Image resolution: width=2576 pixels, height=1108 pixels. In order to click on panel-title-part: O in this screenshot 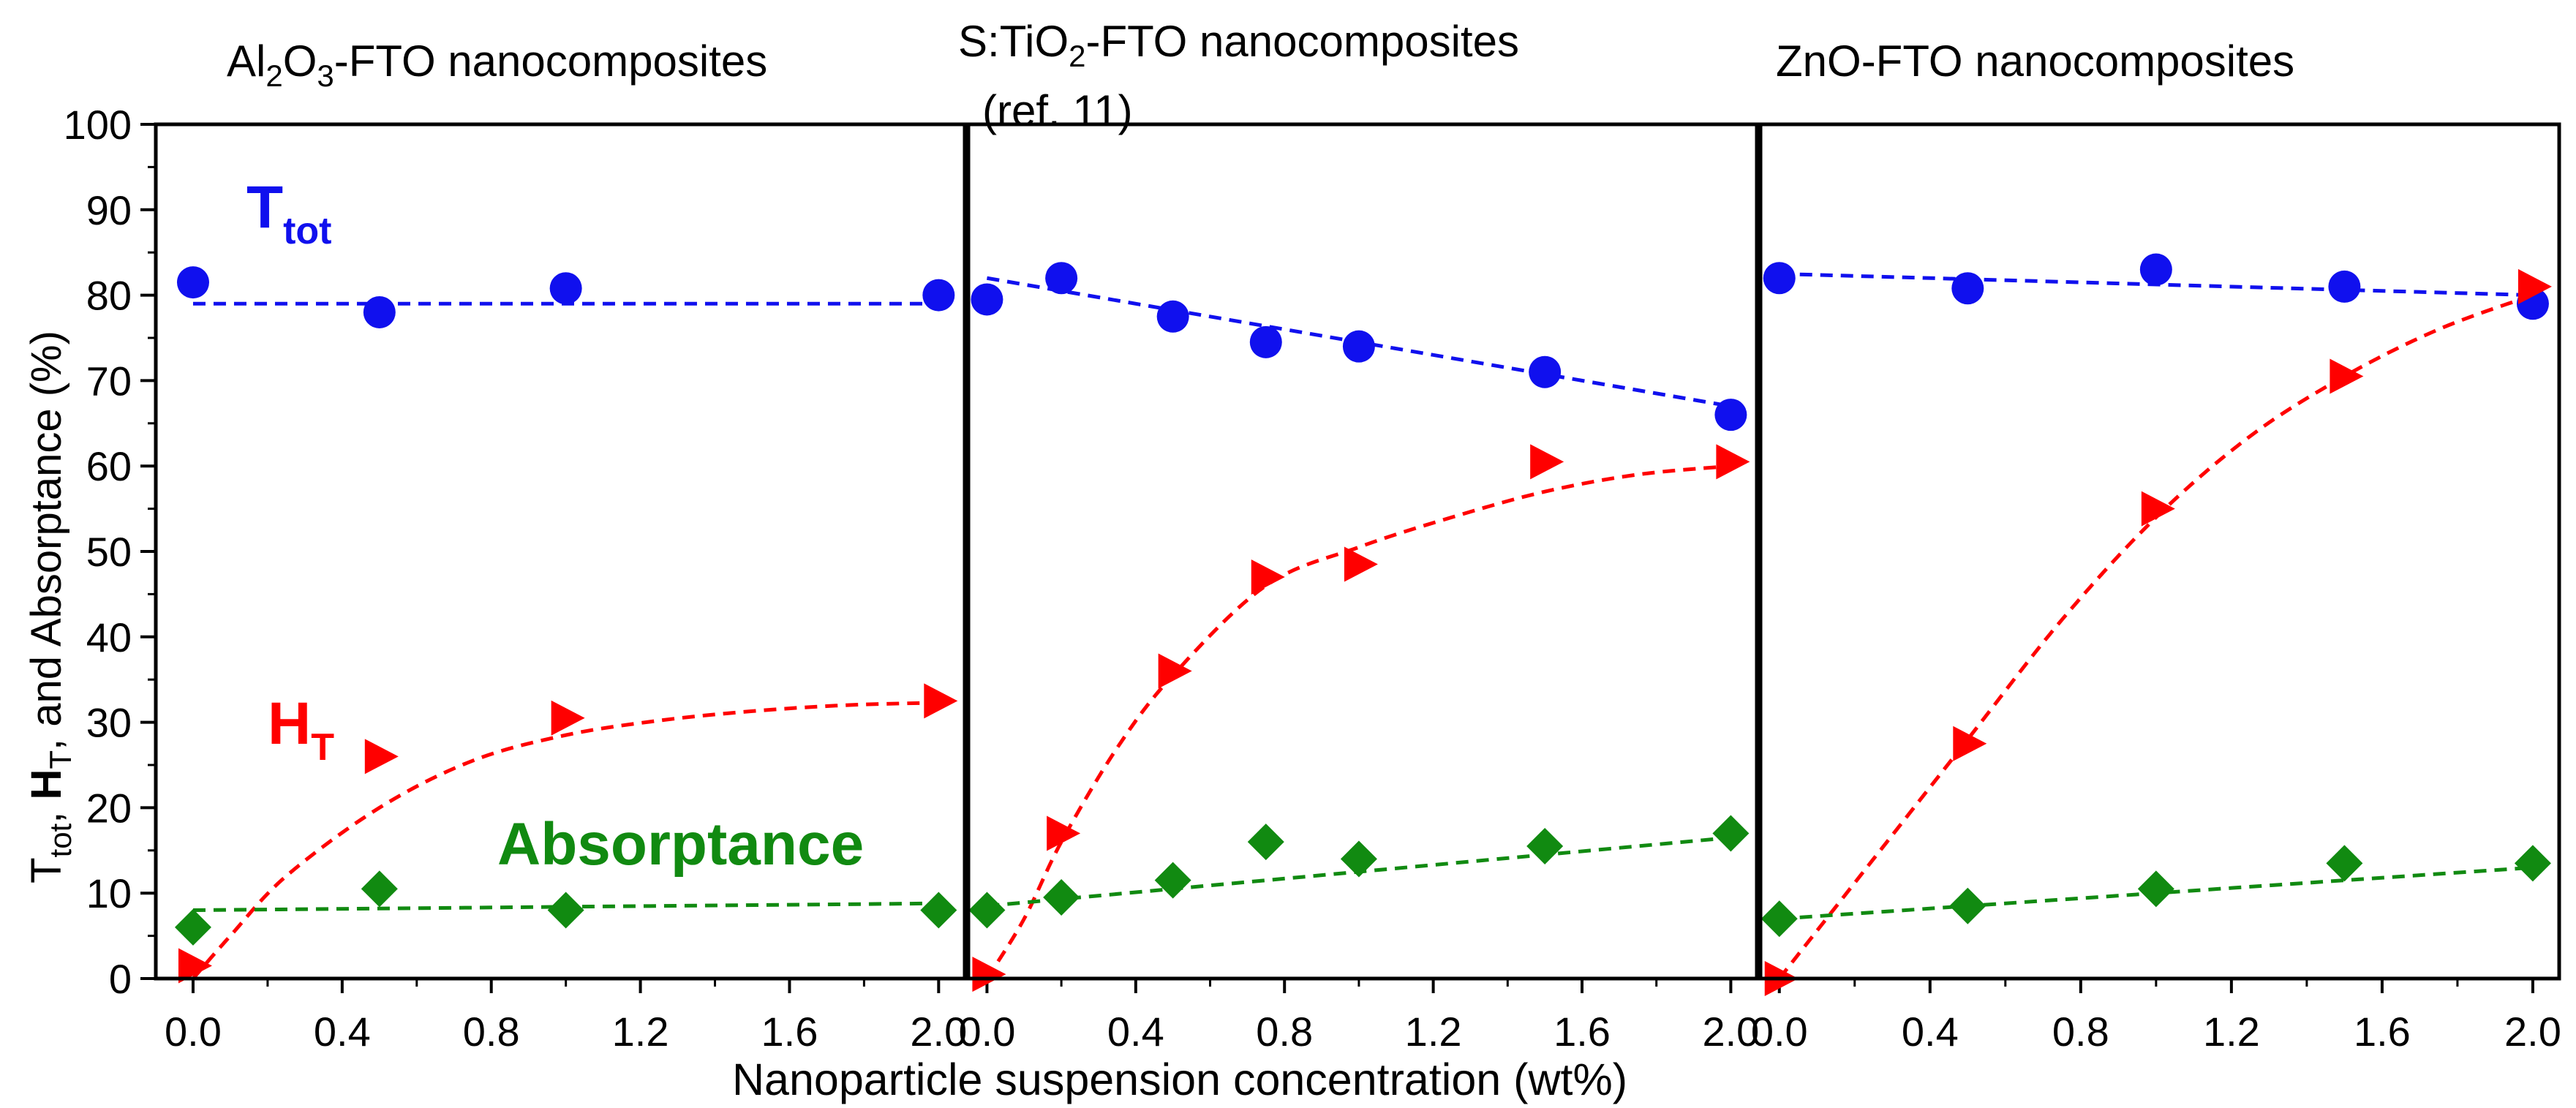, I will do `click(300, 61)`.